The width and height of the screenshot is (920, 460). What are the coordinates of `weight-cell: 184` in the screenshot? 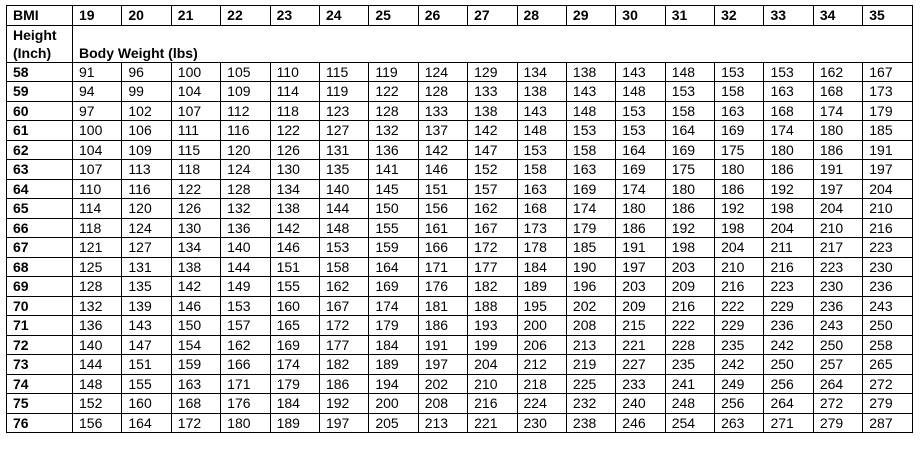 It's located at (393, 344).